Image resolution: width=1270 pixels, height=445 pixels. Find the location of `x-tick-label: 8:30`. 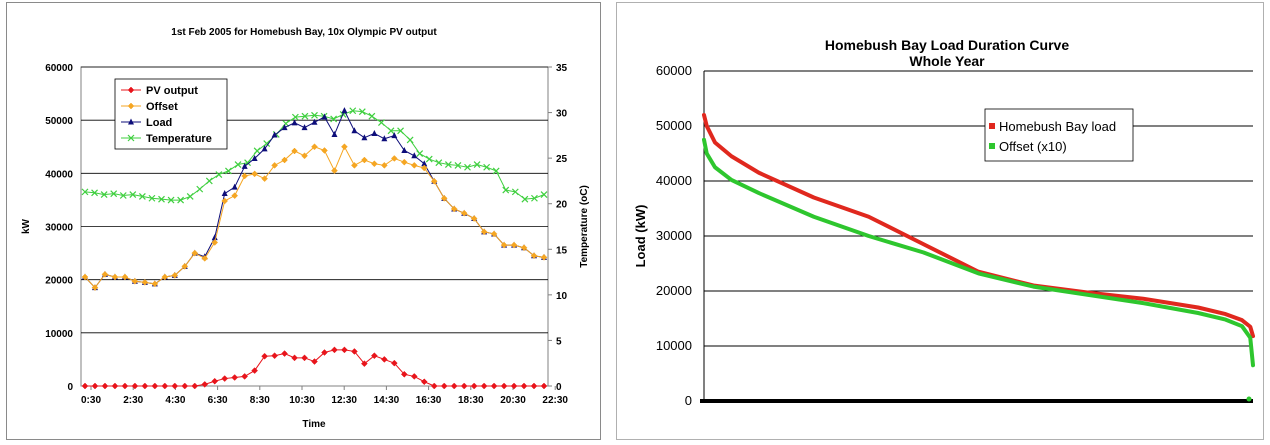

x-tick-label: 8:30 is located at coordinates (260, 400).